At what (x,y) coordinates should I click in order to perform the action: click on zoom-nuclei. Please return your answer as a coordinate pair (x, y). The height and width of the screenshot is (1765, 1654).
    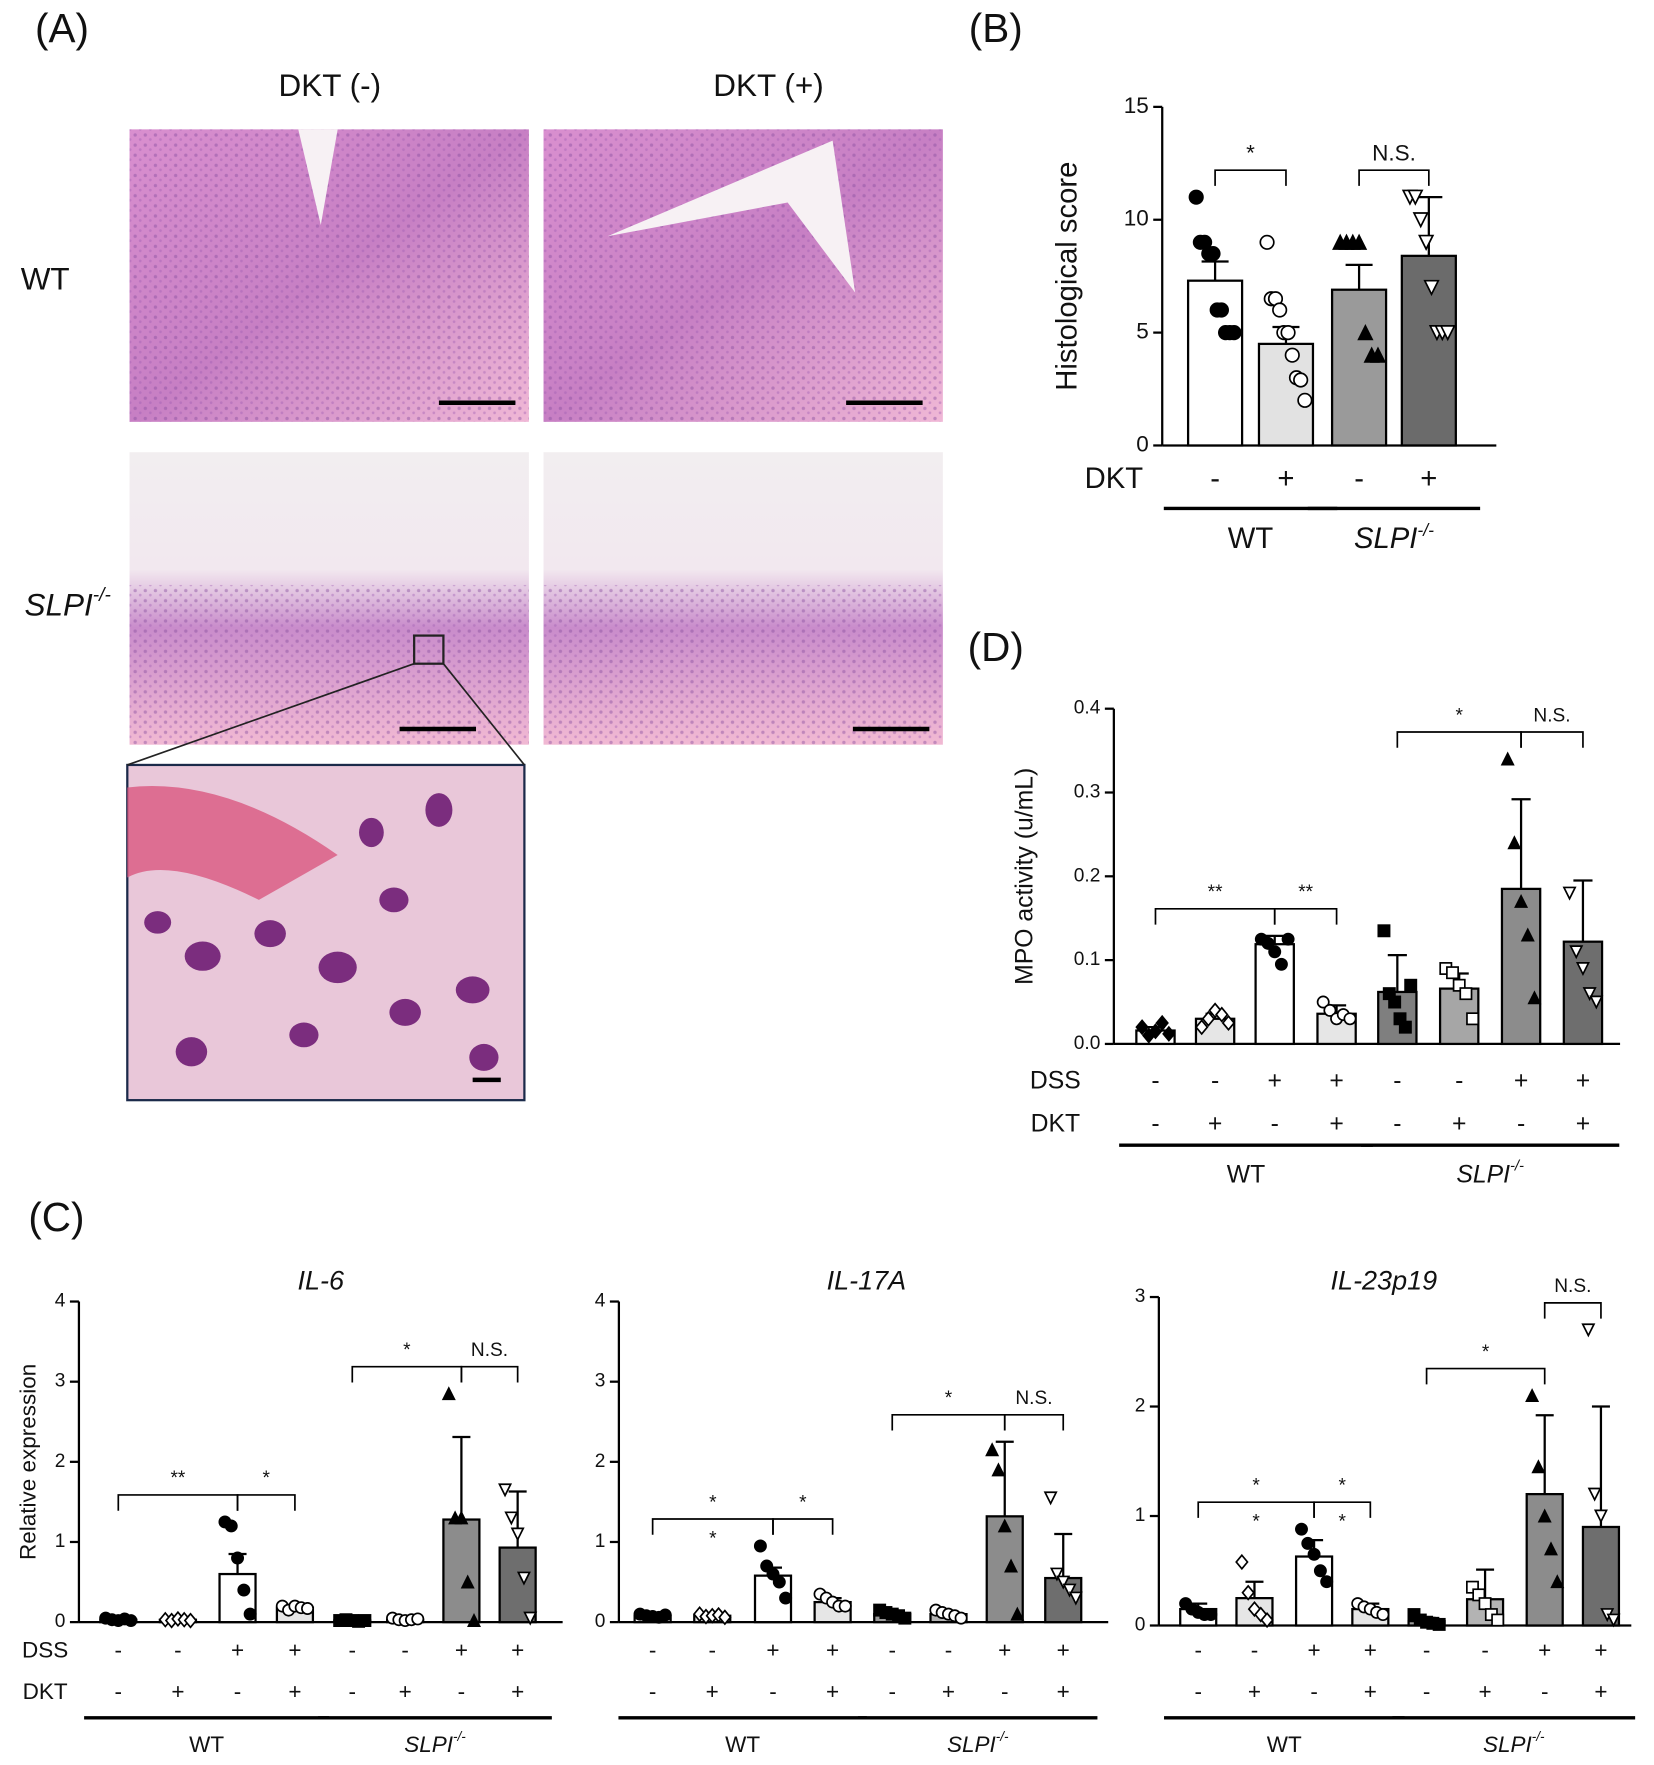
    Looking at the image, I should click on (321, 932).